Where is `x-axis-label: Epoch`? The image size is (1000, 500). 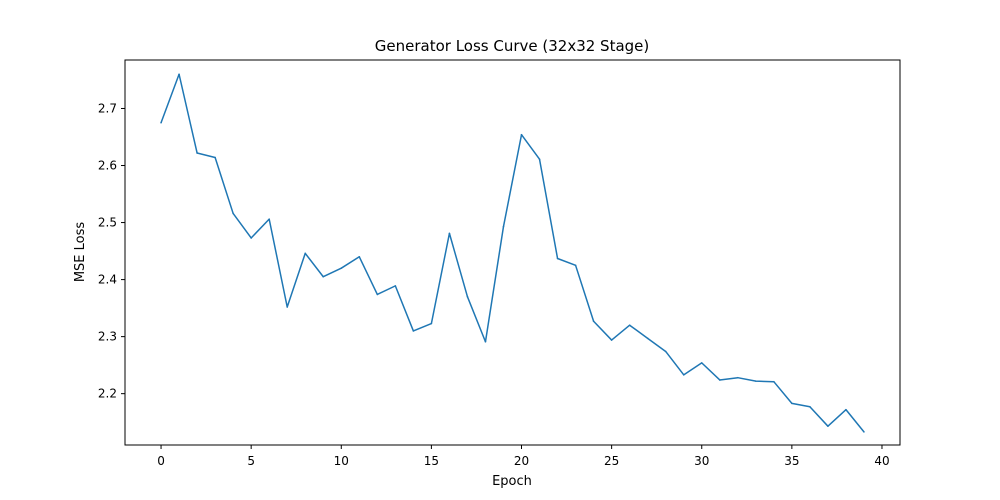 x-axis-label: Epoch is located at coordinates (512, 481).